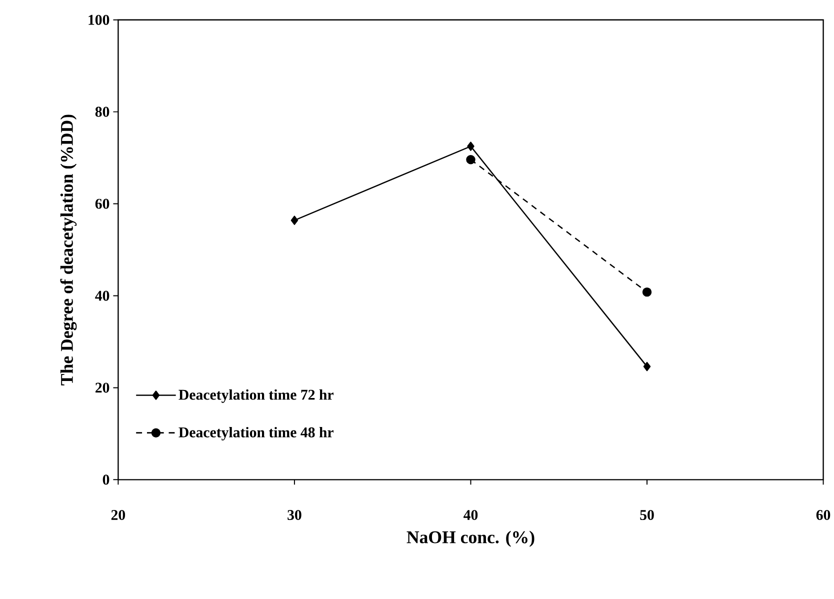  Describe the element at coordinates (68, 250) in the screenshot. I see `y-axis-title: The Degree of deacetylation (%DD)` at that location.